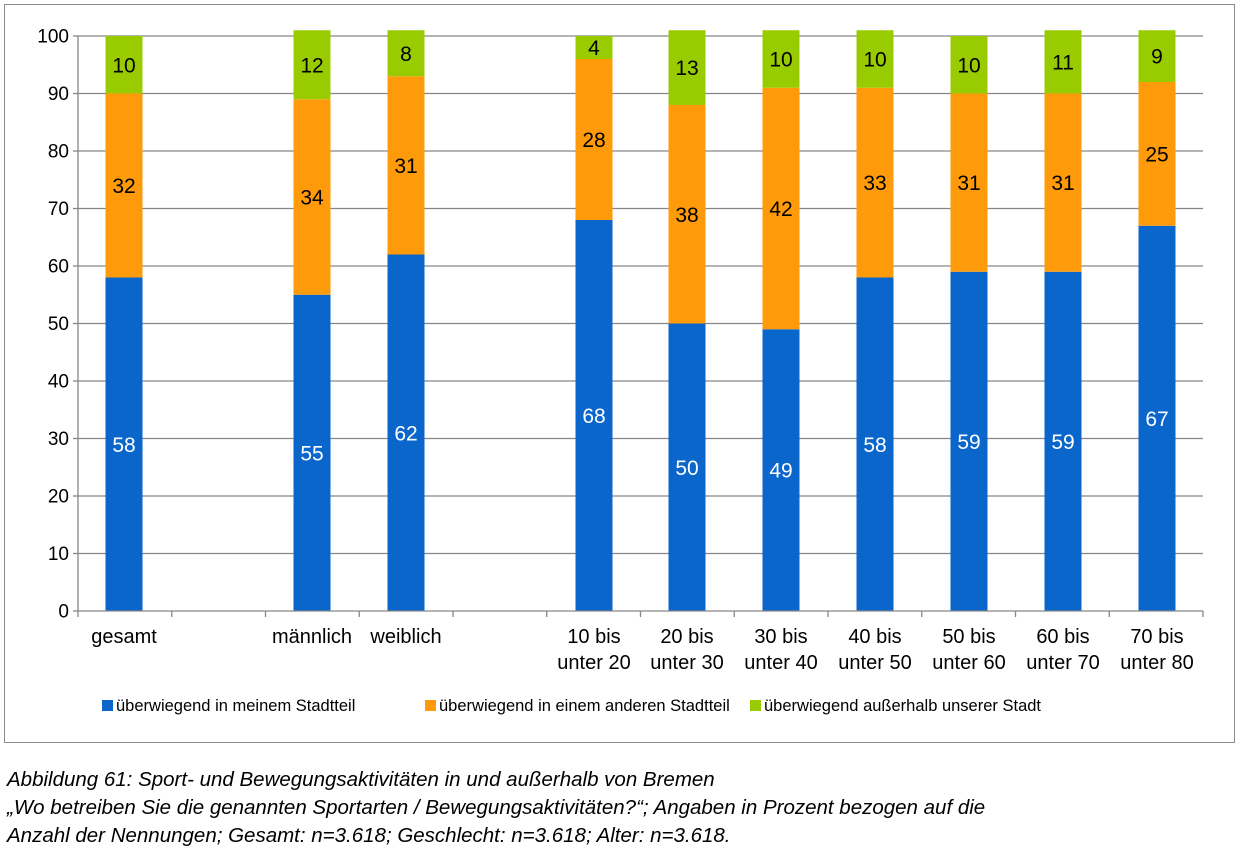  I want to click on y-tick-label: 20, so click(58, 497).